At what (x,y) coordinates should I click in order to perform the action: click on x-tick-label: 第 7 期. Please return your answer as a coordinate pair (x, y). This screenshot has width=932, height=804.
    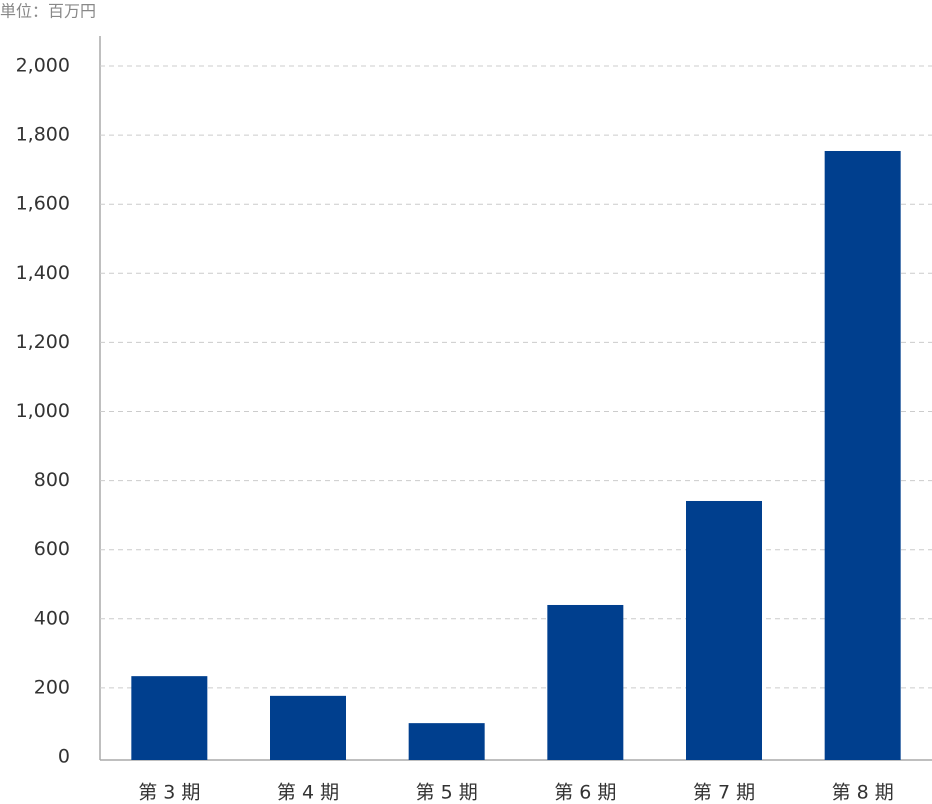
    Looking at the image, I should click on (724, 793).